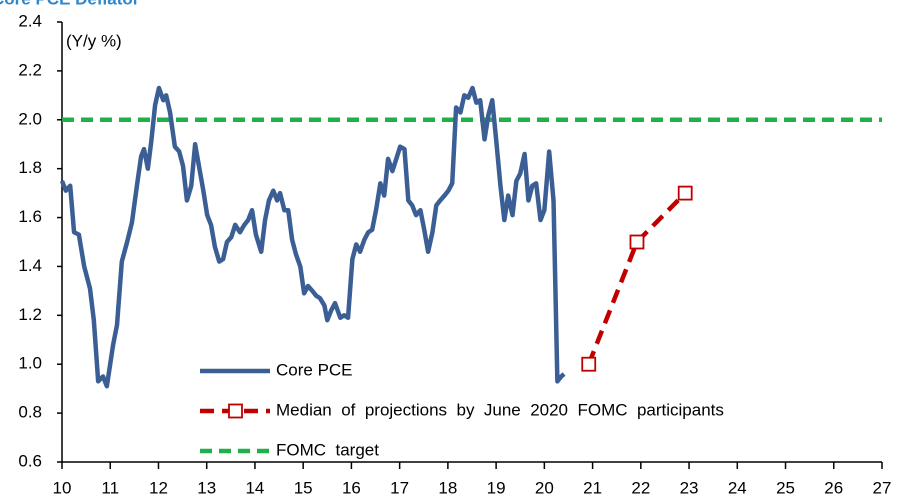  I want to click on x-tick-label: 17, so click(399, 487).